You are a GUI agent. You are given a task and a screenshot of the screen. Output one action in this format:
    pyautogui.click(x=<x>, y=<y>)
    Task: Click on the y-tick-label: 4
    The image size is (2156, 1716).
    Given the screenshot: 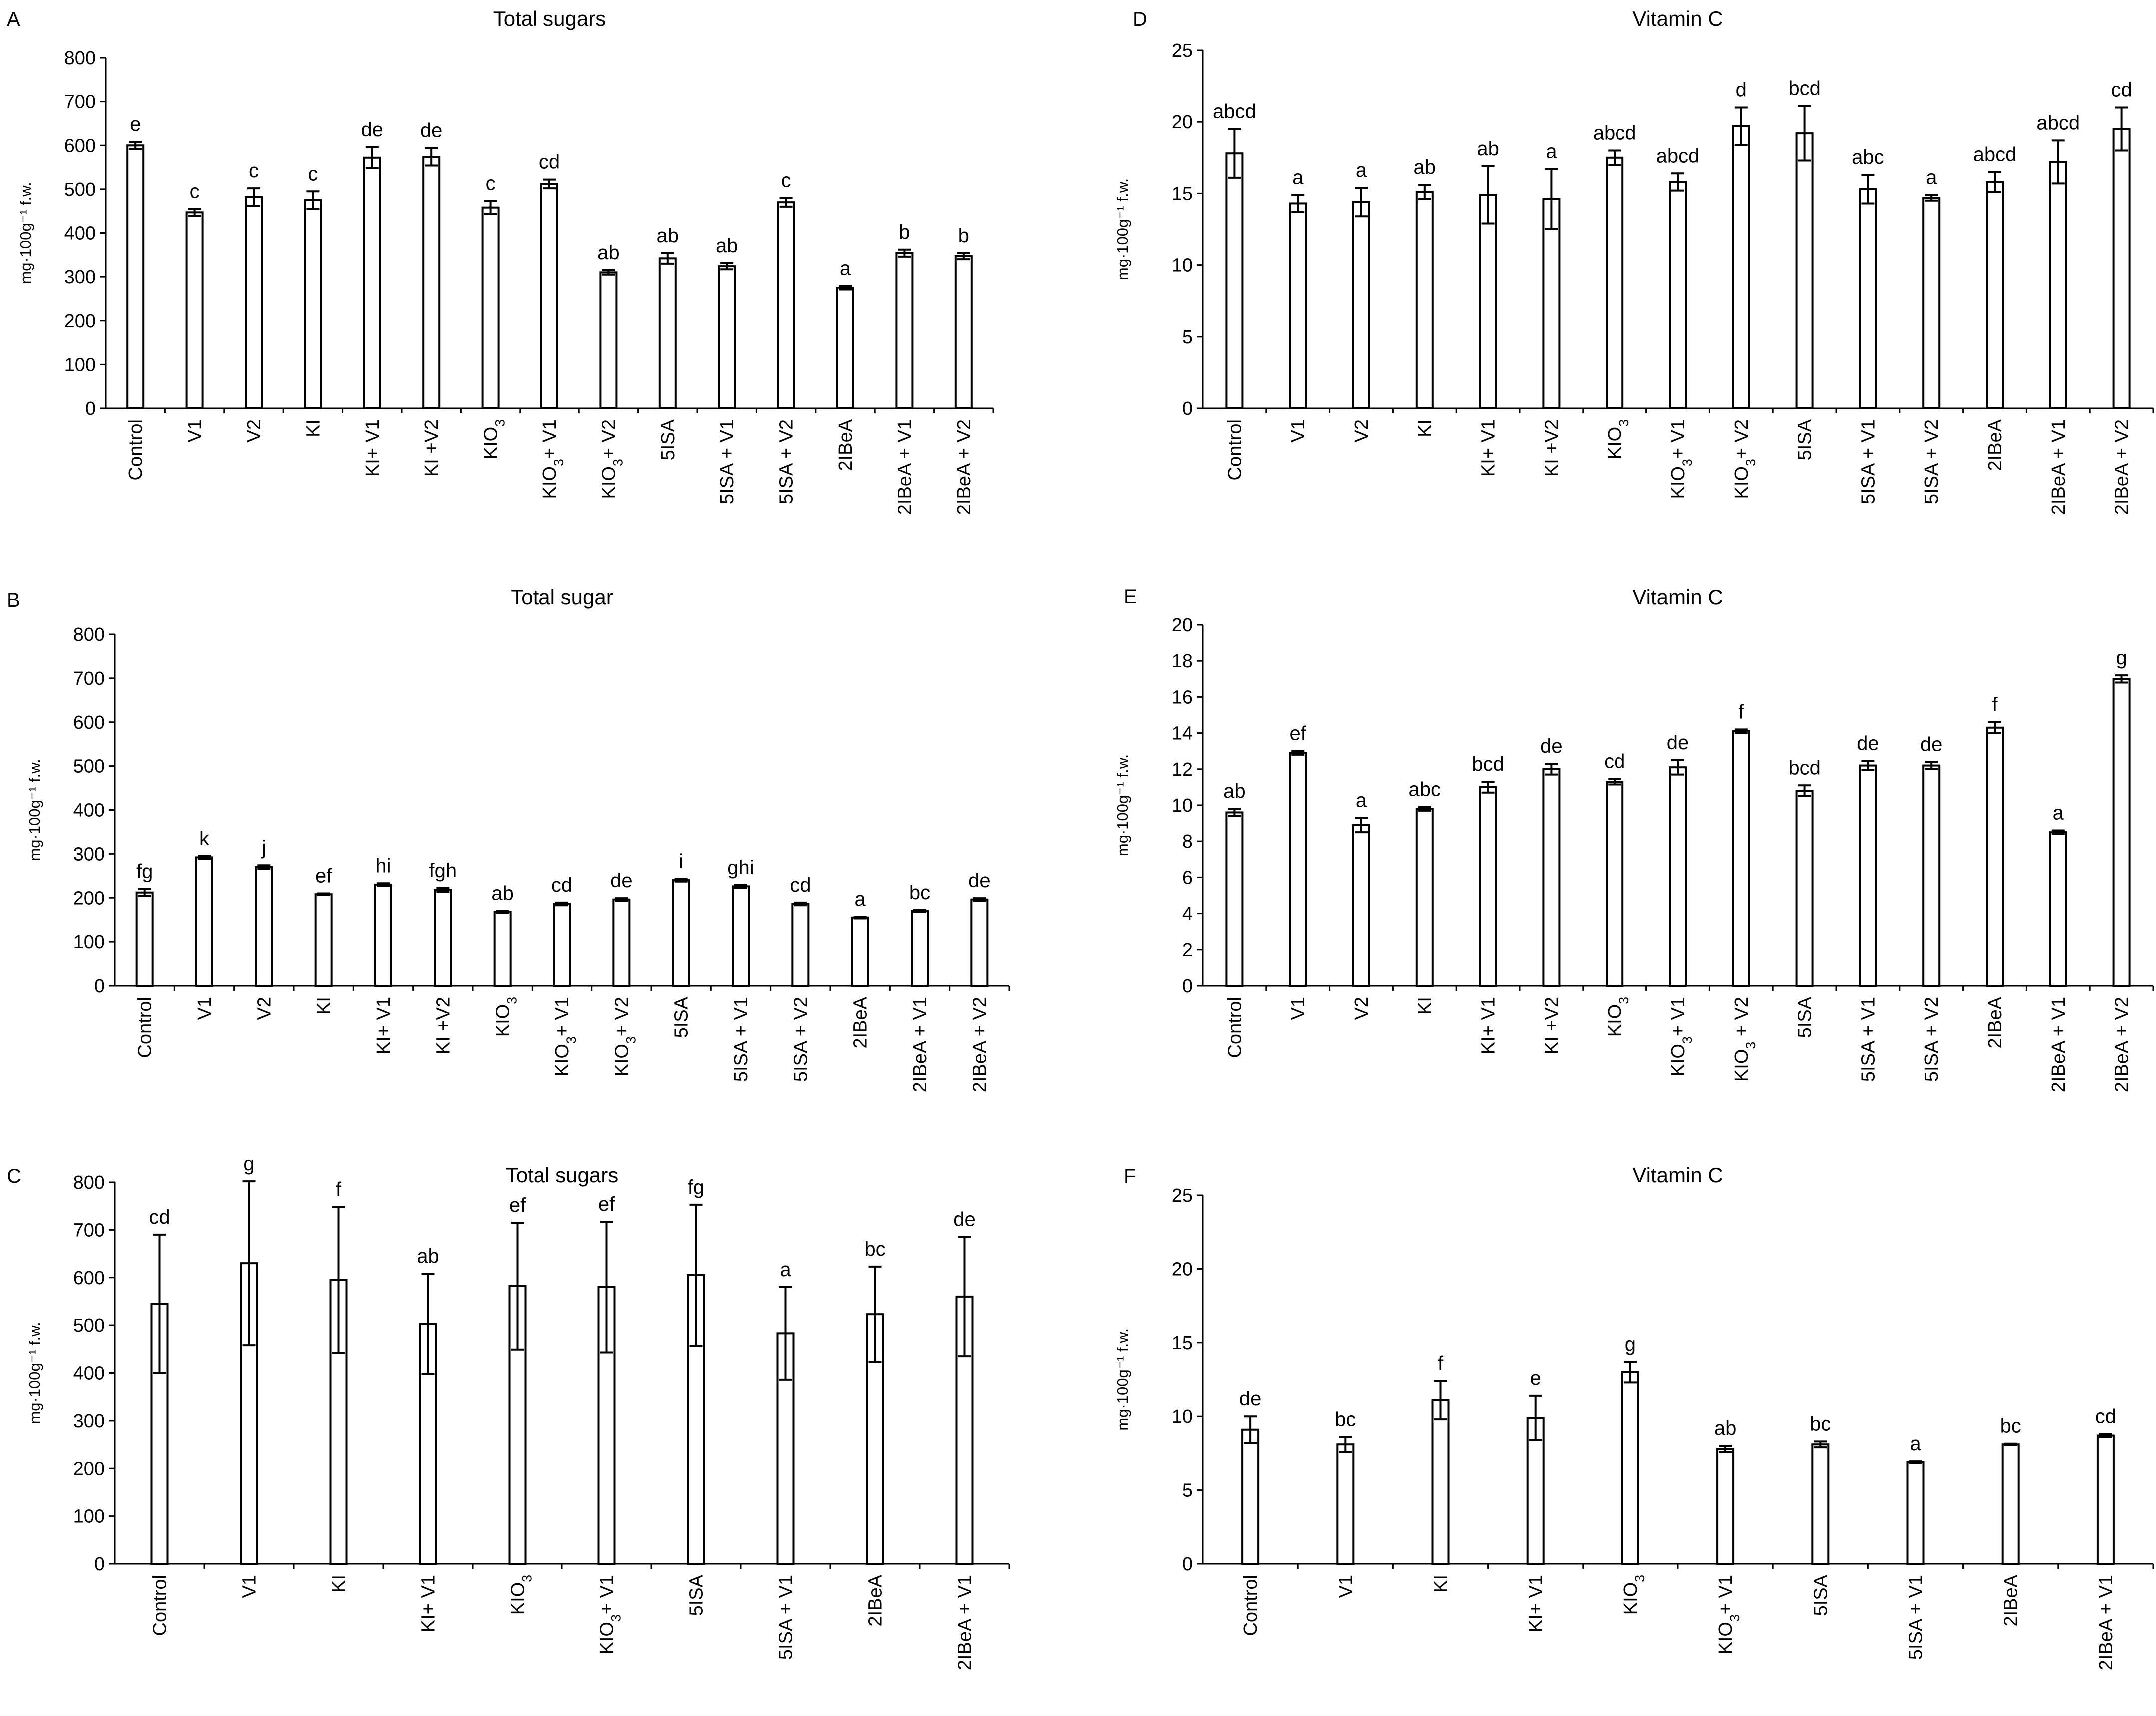 What is the action you would take?
    pyautogui.click(x=1187, y=914)
    